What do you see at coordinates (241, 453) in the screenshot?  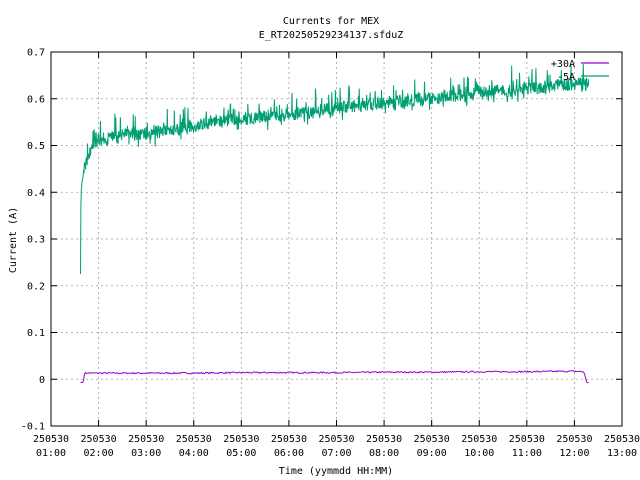 I see `x-tick-time: 05:00` at bounding box center [241, 453].